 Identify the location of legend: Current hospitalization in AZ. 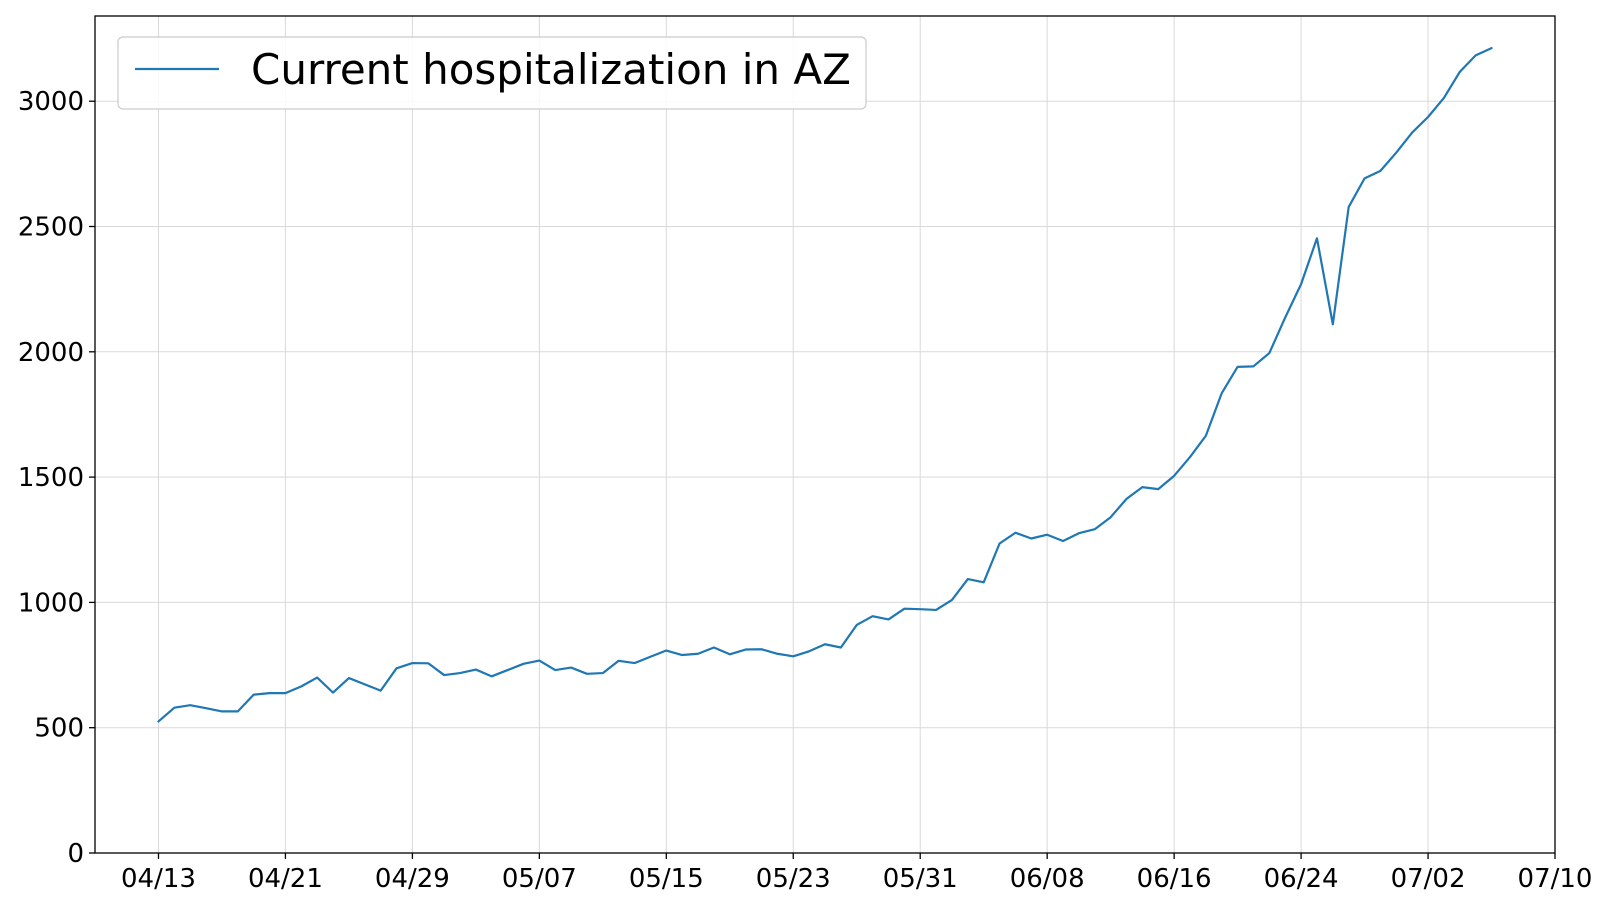
(492, 73).